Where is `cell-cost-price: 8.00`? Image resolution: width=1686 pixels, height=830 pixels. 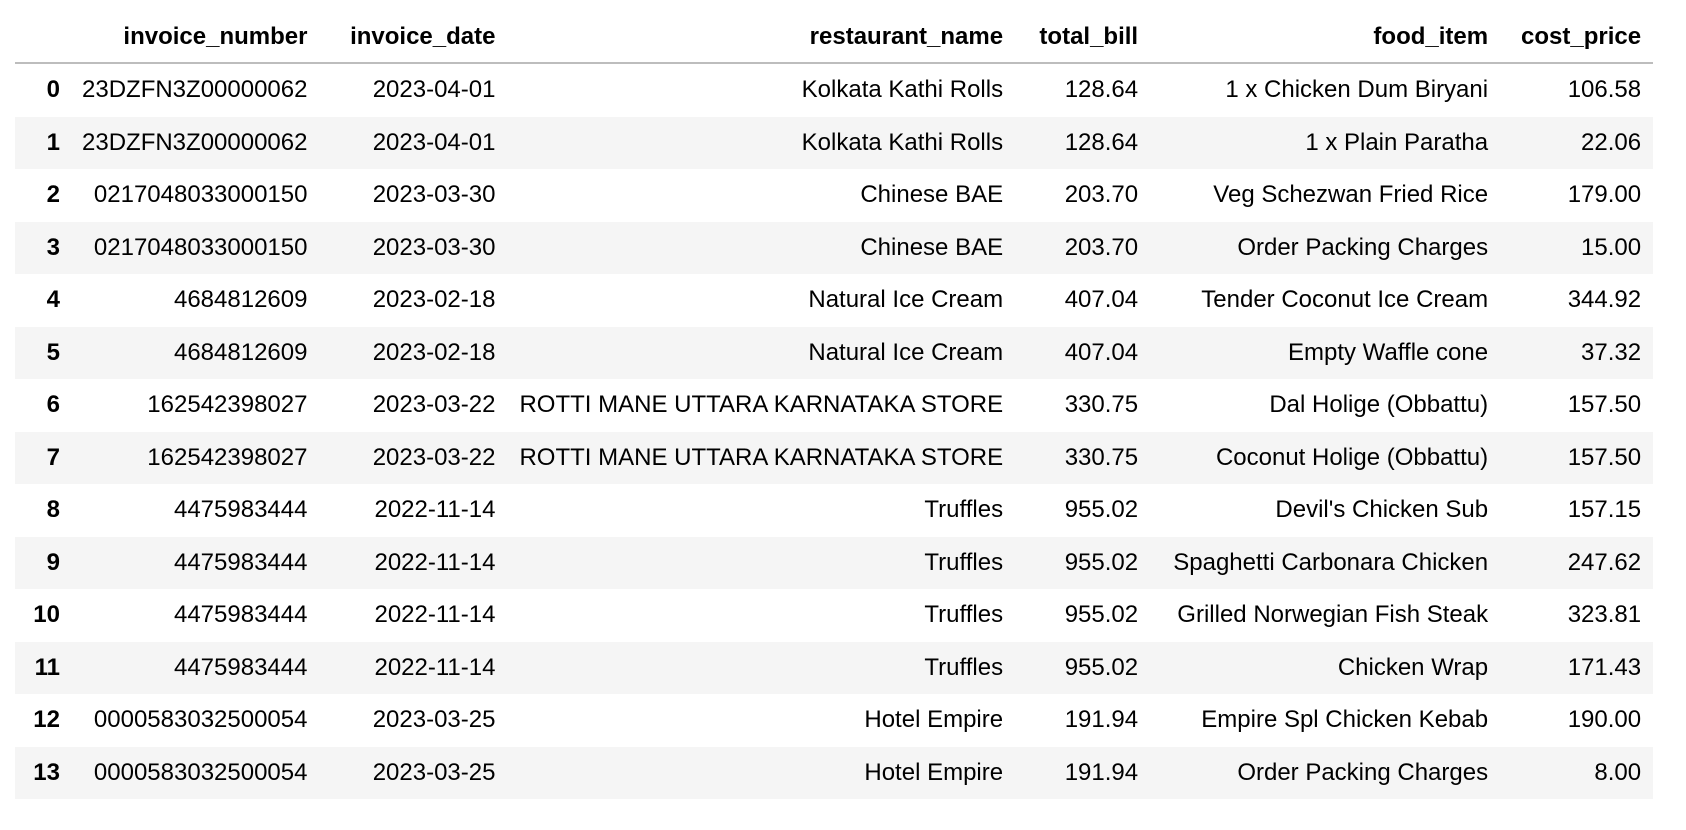
cell-cost-price: 8.00 is located at coordinates (1618, 772).